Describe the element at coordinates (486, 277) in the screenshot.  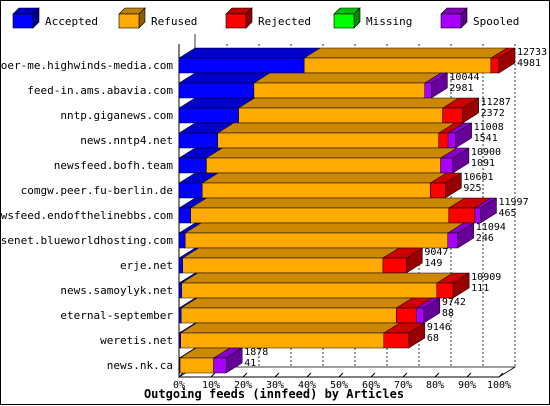
I see `total-value-label: 10909` at that location.